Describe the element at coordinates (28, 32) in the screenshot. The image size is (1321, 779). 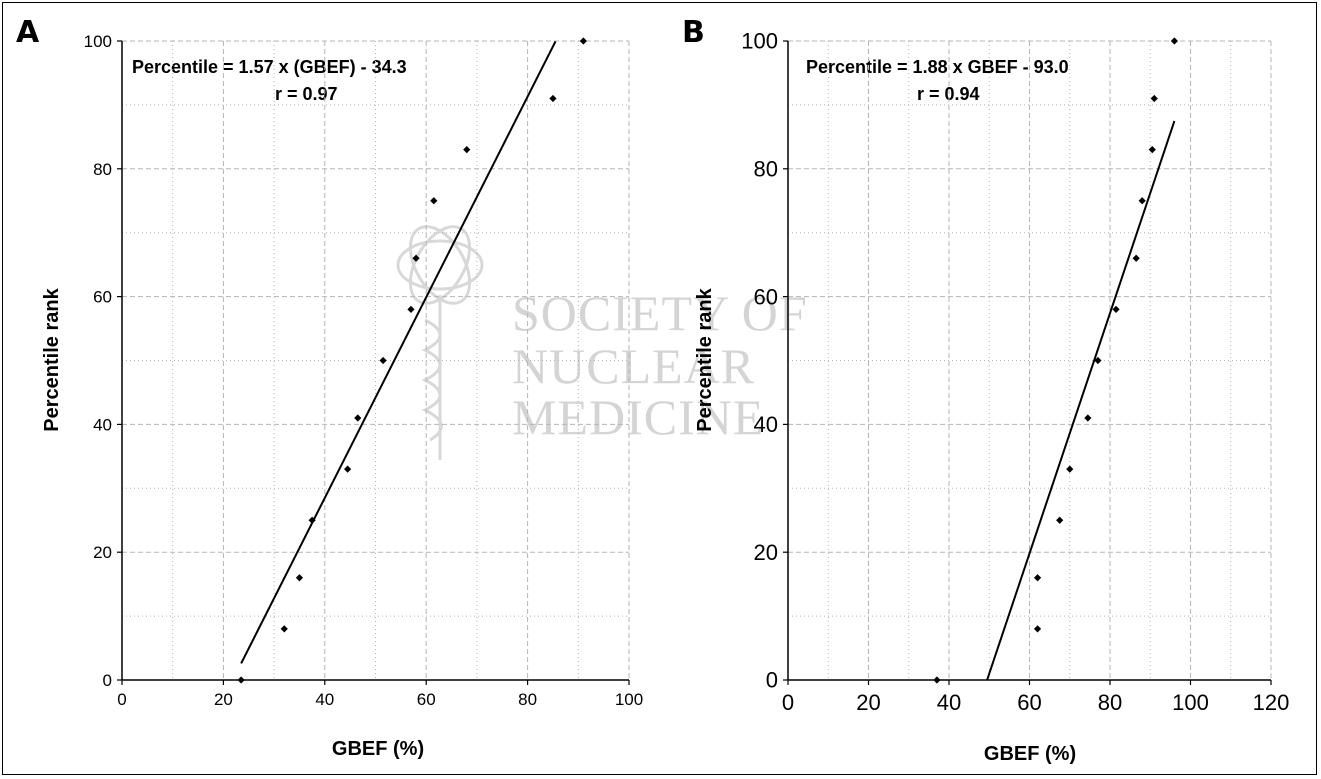
I see `panel-a-letter: A` at that location.